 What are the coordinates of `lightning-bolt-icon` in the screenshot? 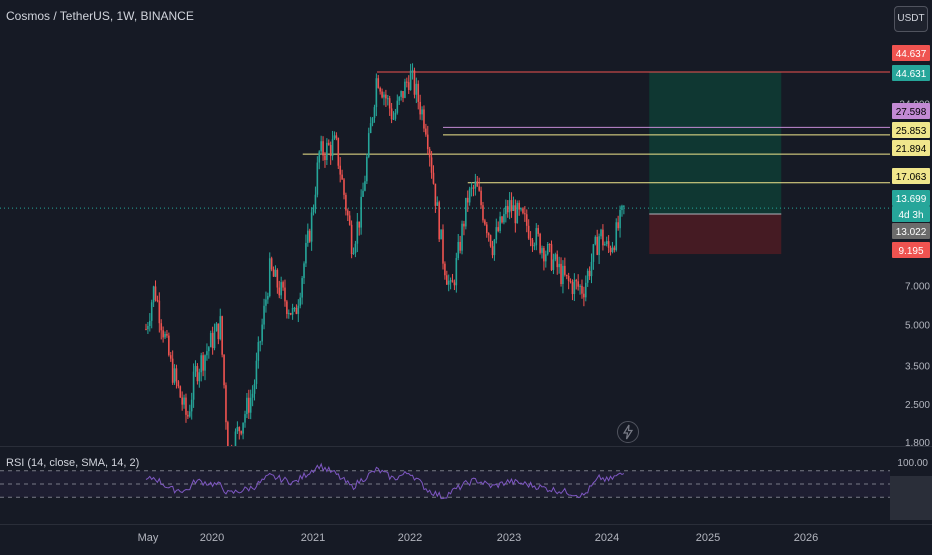 It's located at (628, 432).